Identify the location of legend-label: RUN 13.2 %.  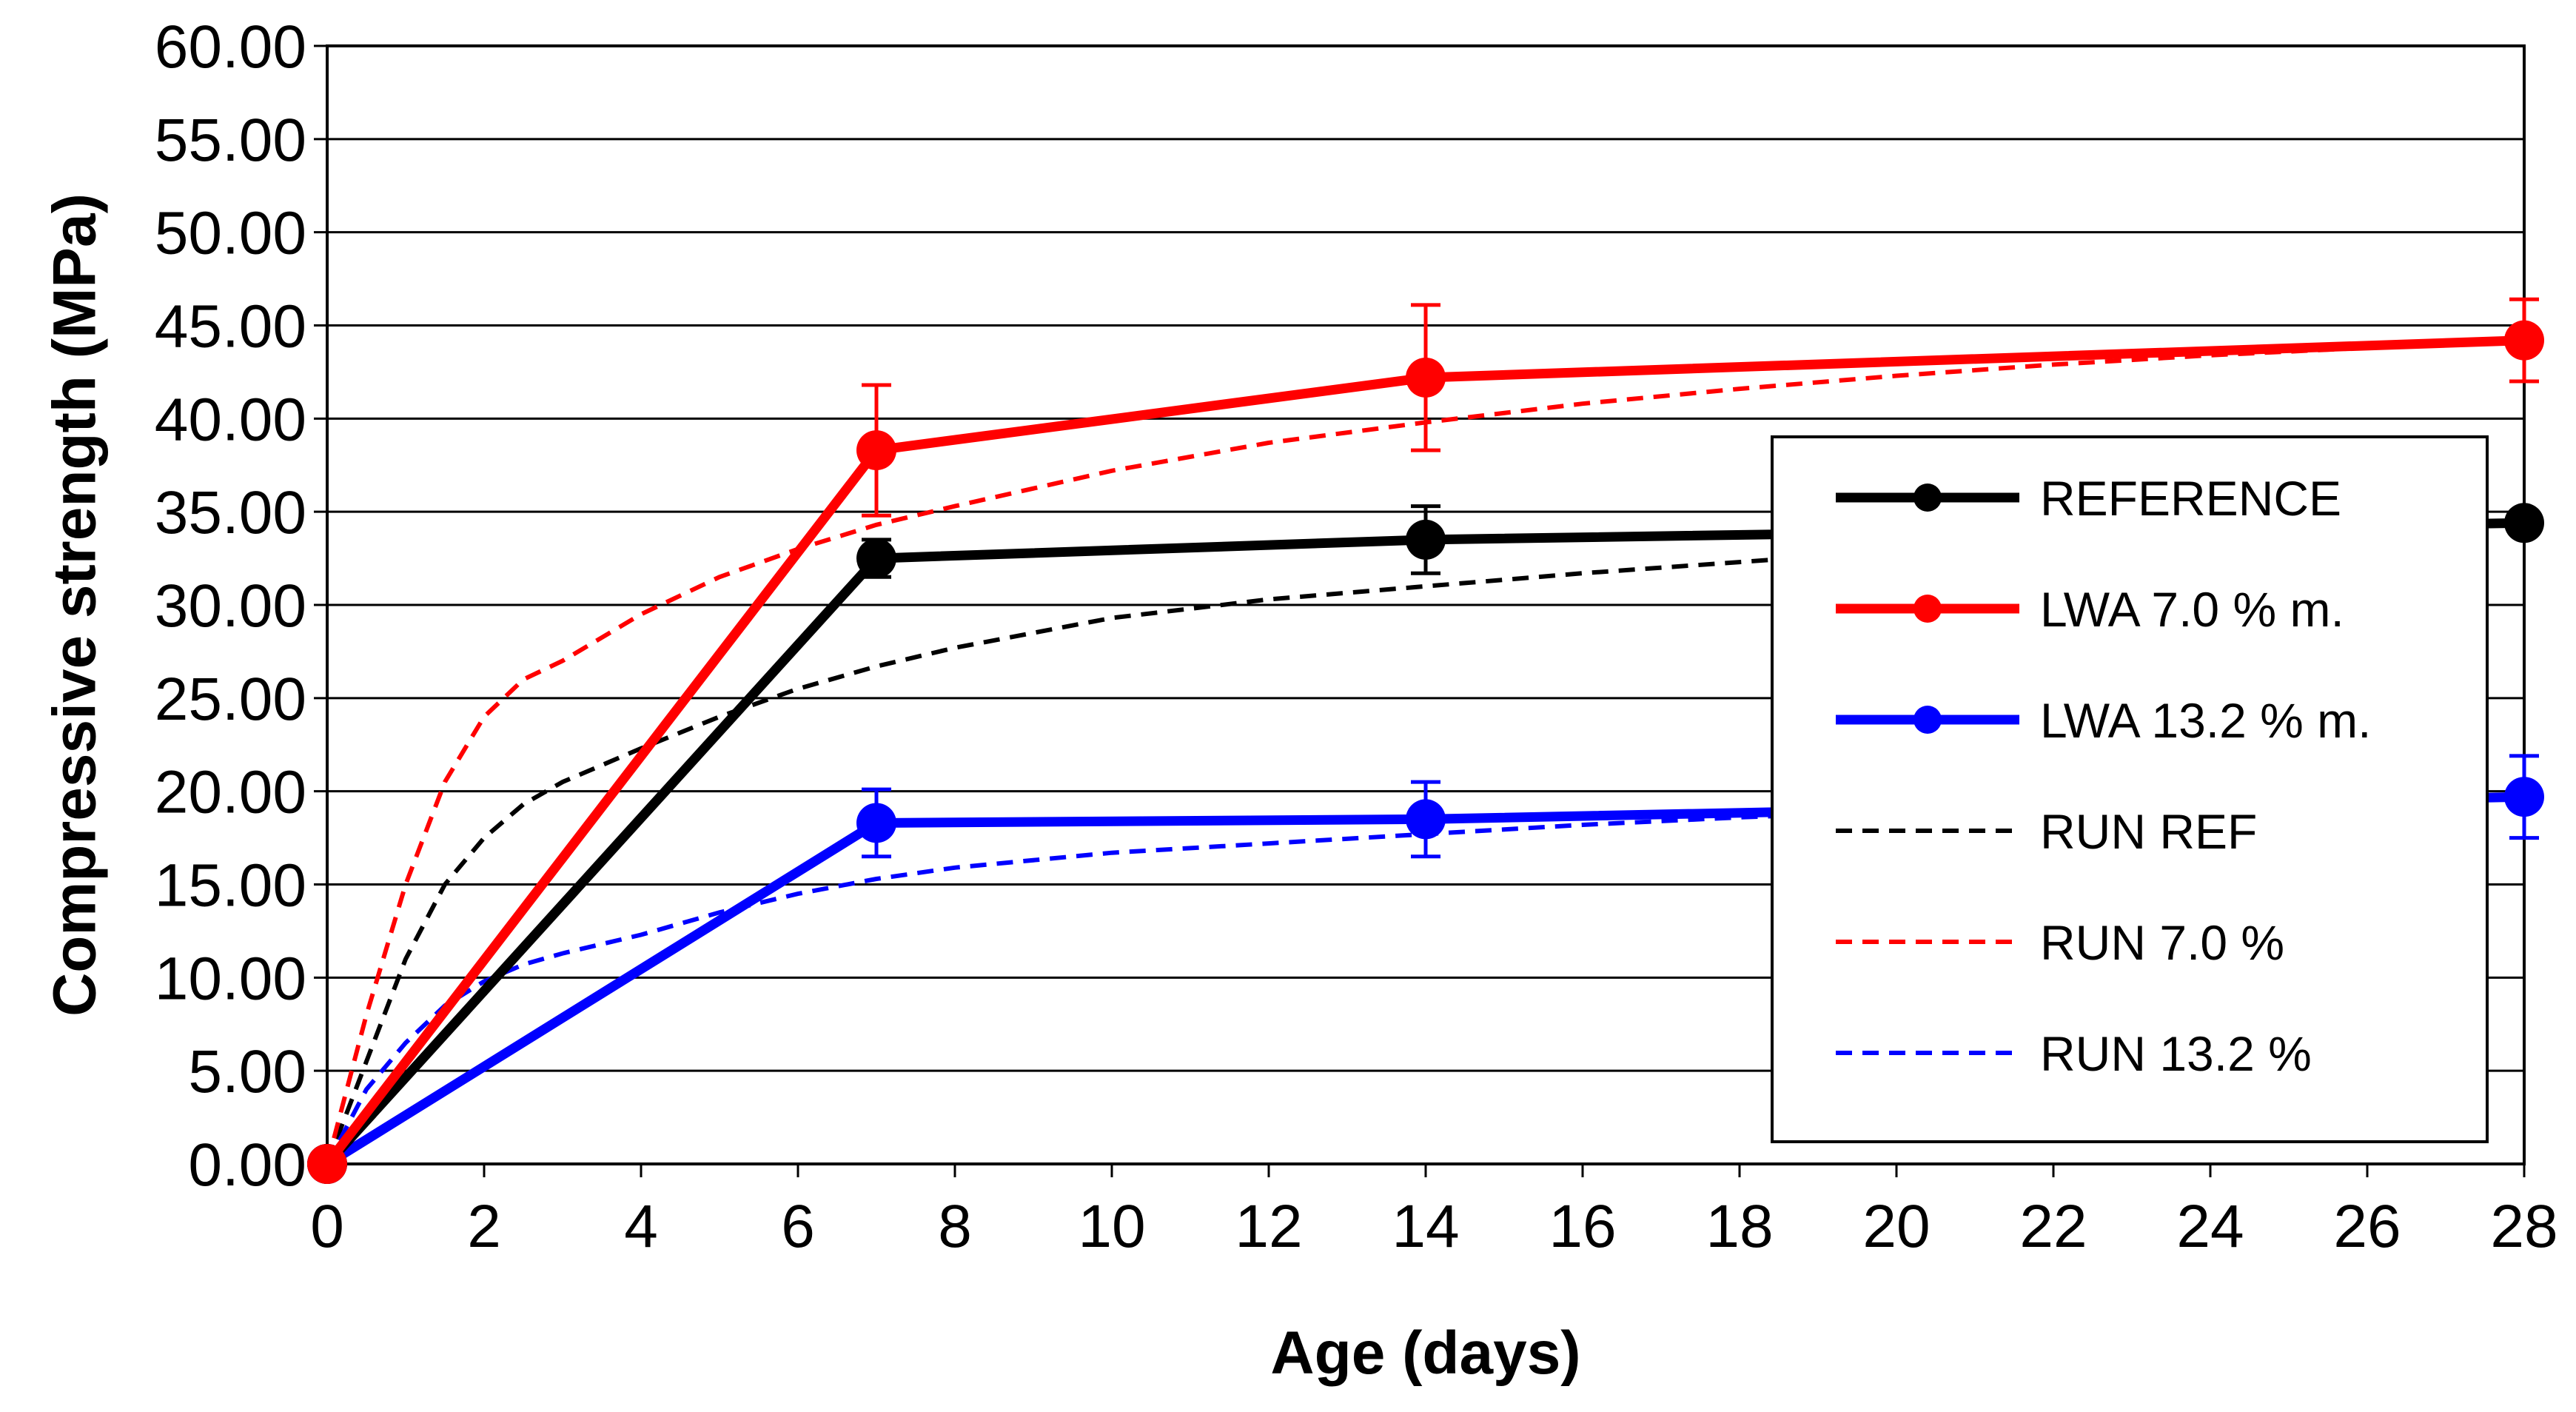
(2176, 1053).